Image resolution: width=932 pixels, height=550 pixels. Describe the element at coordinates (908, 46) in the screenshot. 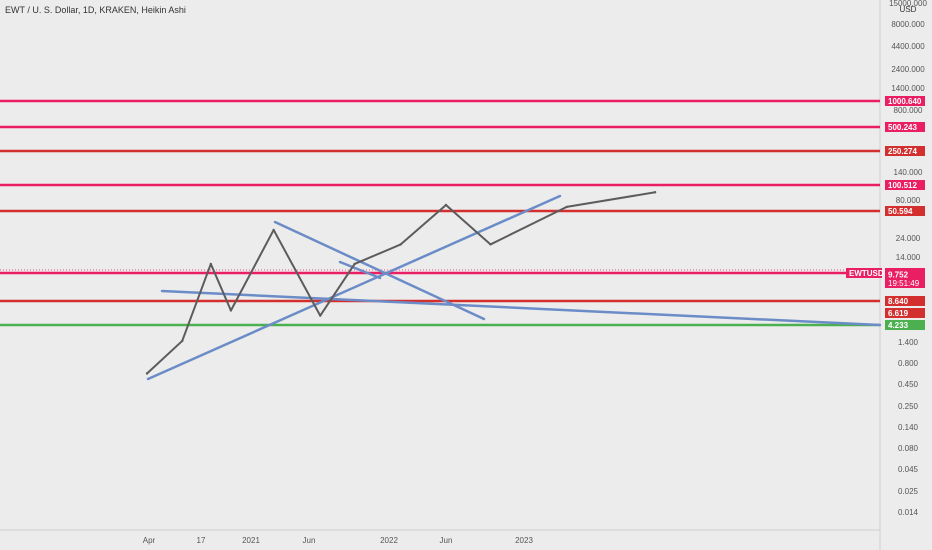

I see `price-tick-label: 4400.000` at that location.